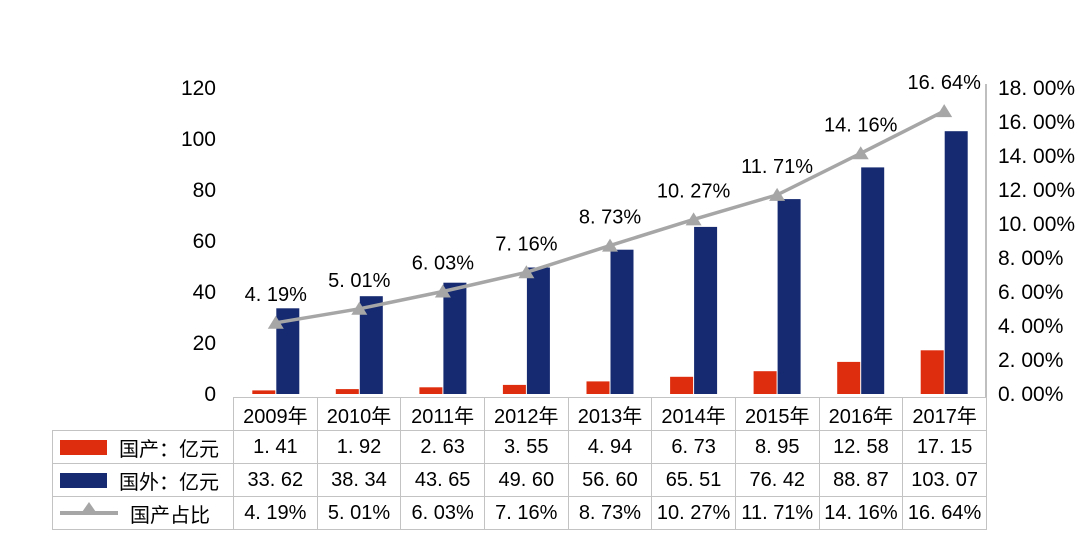 The image size is (1080, 557). I want to click on right-axis-tick: 8. 00%, so click(1030, 258).